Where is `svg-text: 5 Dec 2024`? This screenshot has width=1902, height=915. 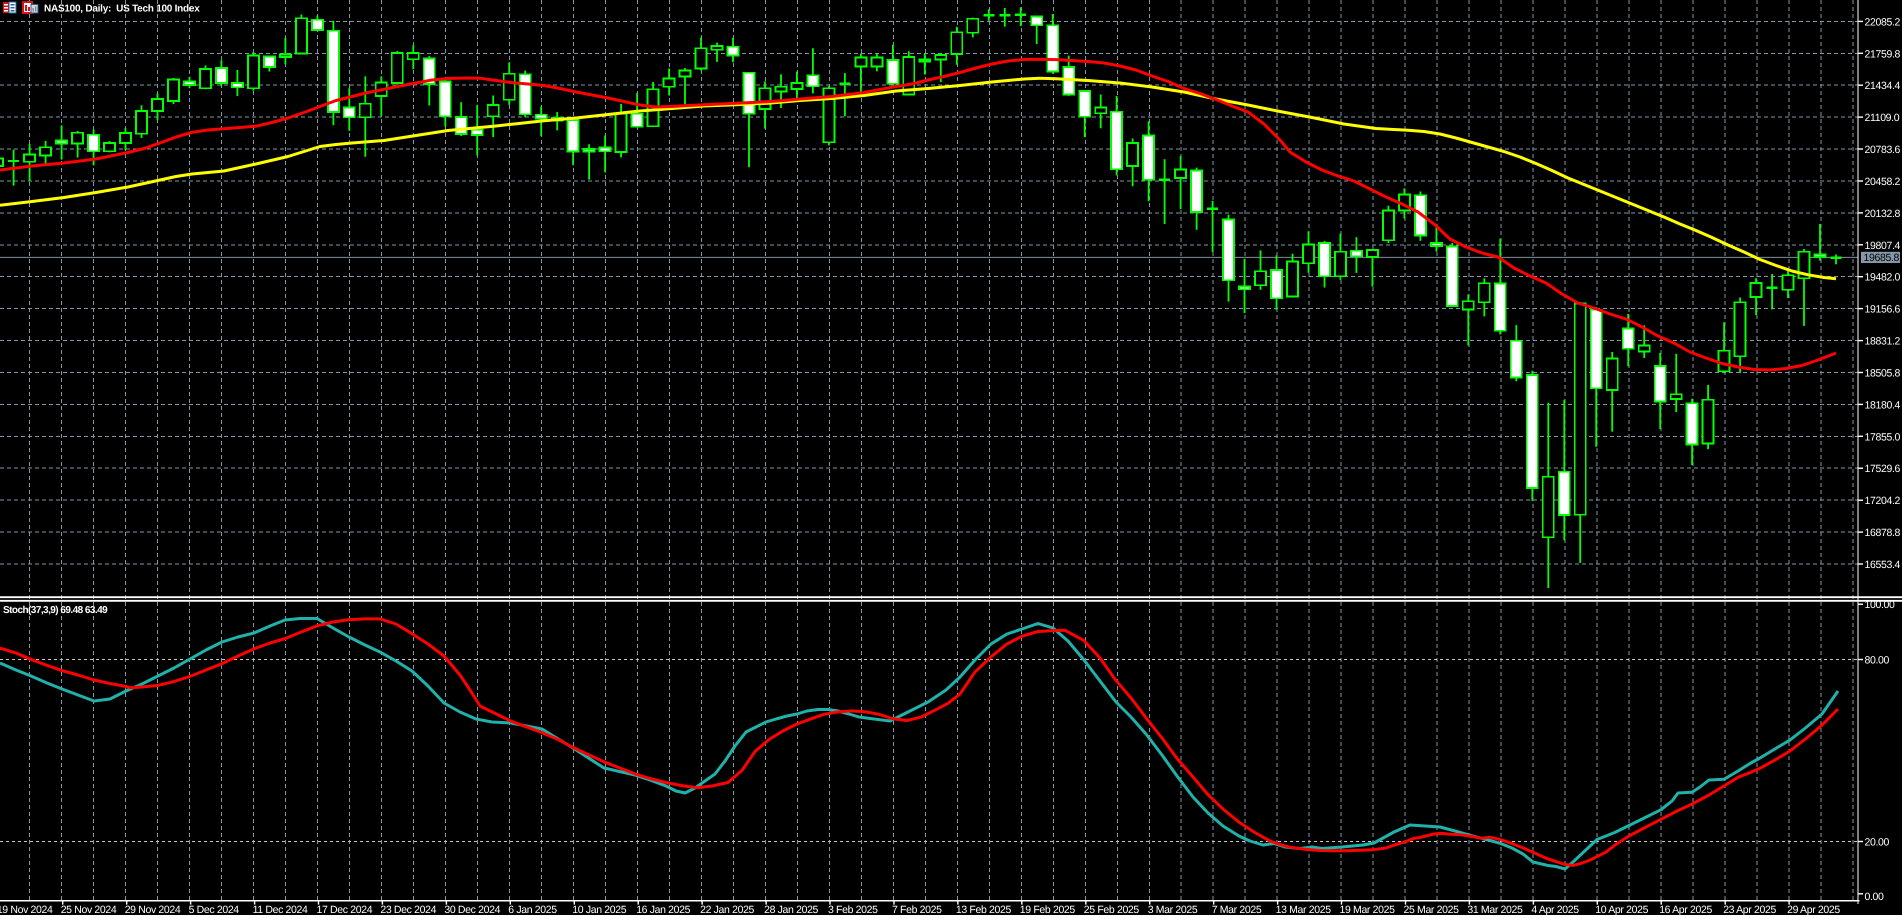
svg-text: 5 Dec 2024 is located at coordinates (214, 909).